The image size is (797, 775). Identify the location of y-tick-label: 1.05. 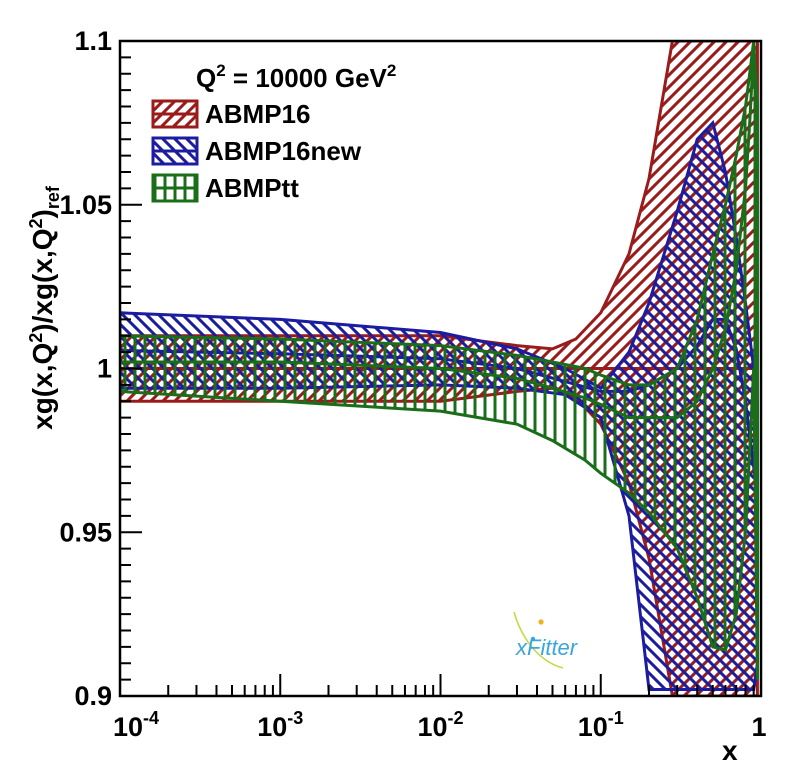
(85, 205).